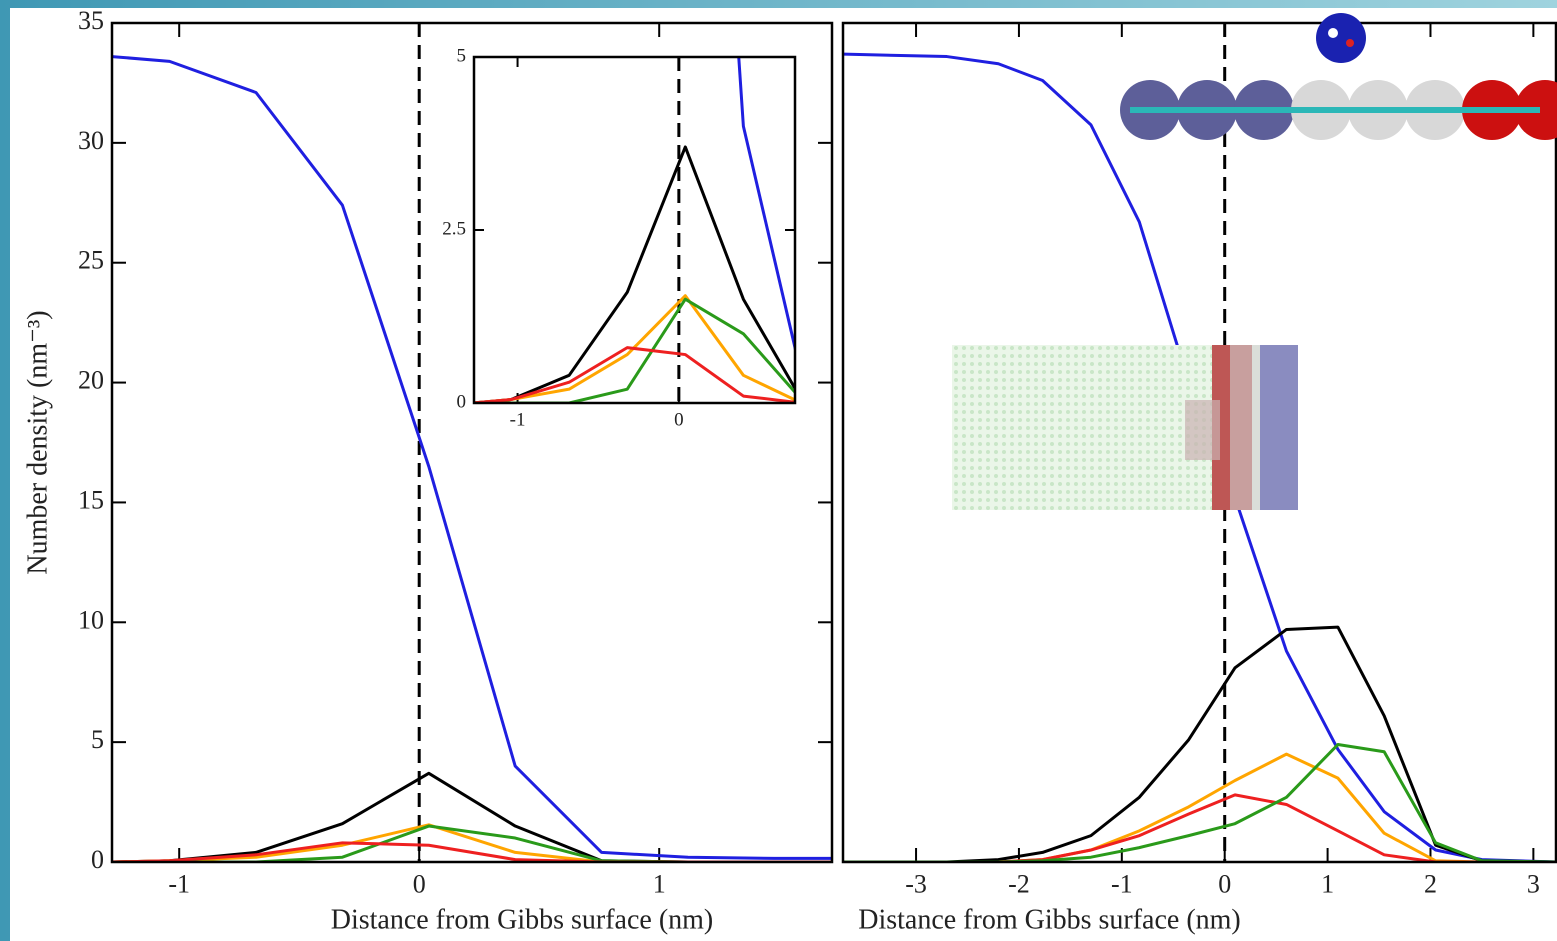 The width and height of the screenshot is (1557, 941). I want to click on x-tick-label: -2, so click(1019, 884).